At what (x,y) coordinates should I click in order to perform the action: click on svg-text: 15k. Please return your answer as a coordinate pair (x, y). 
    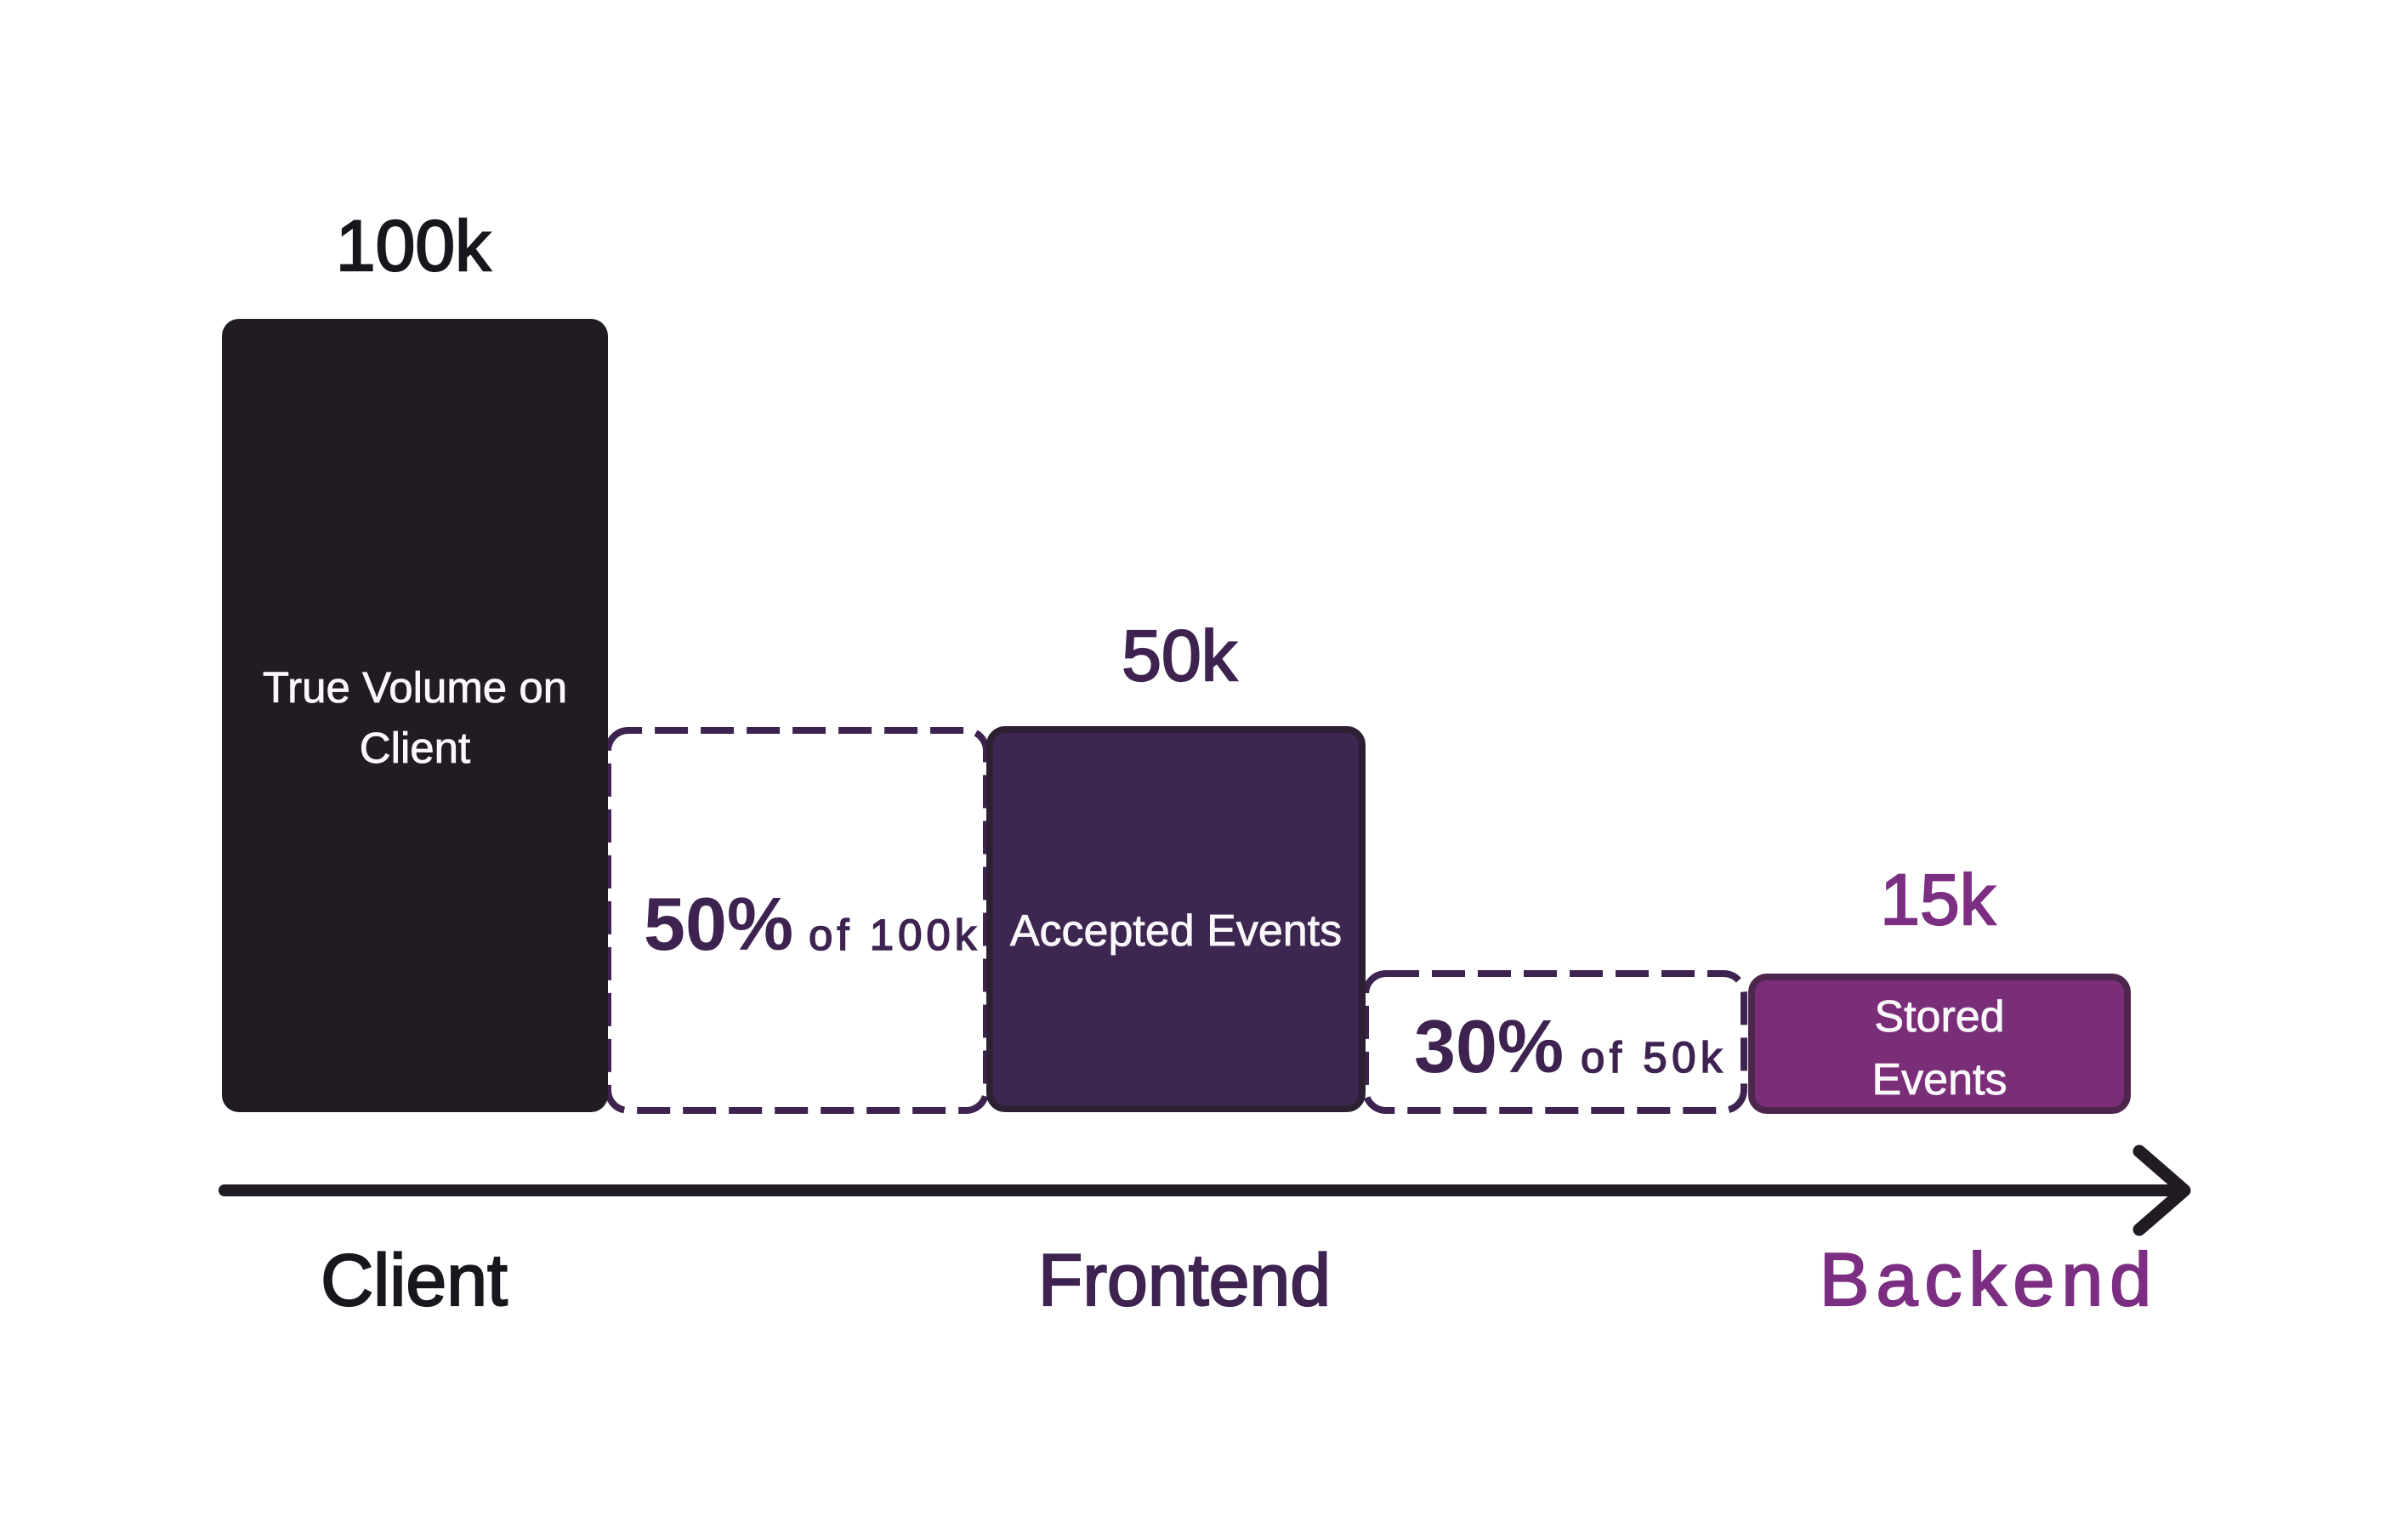
    Looking at the image, I should click on (1938, 900).